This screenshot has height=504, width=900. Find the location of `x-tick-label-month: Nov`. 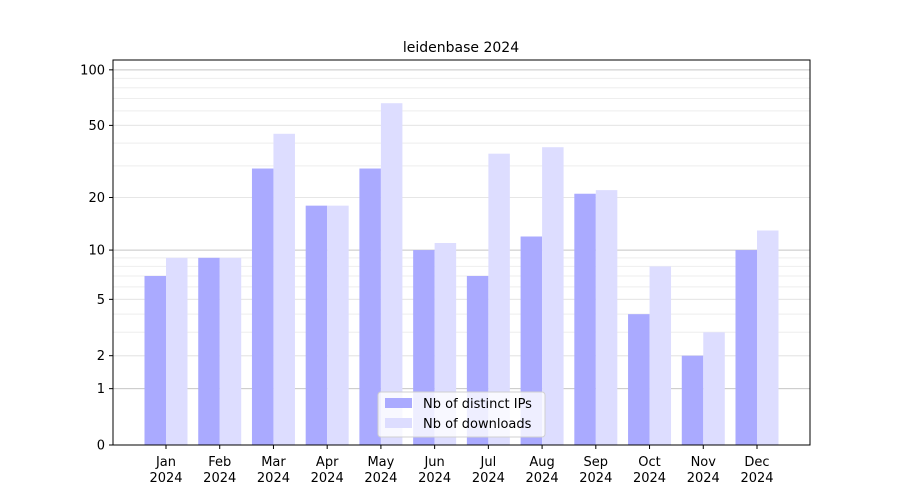

x-tick-label-month: Nov is located at coordinates (704, 462).